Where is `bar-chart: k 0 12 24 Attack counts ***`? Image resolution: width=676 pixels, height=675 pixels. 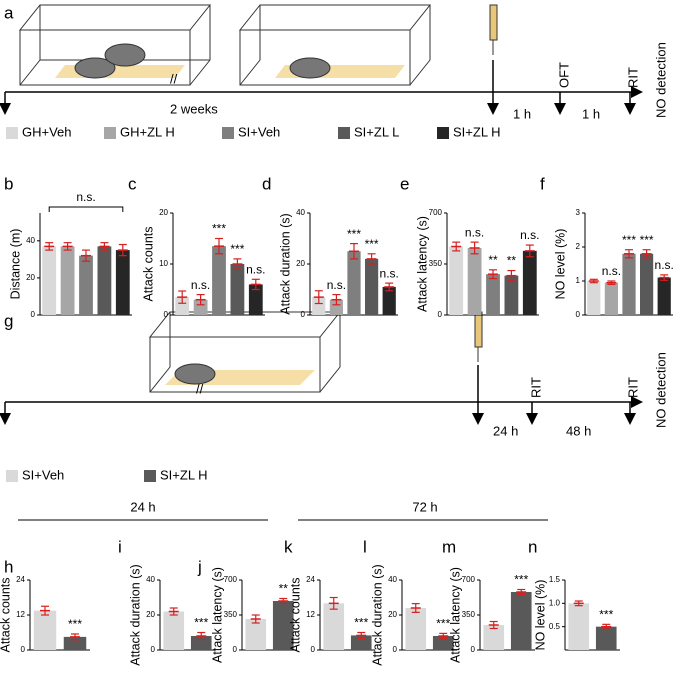
bar-chart: k 0 12 24 Attack counts *** is located at coordinates (329, 595).